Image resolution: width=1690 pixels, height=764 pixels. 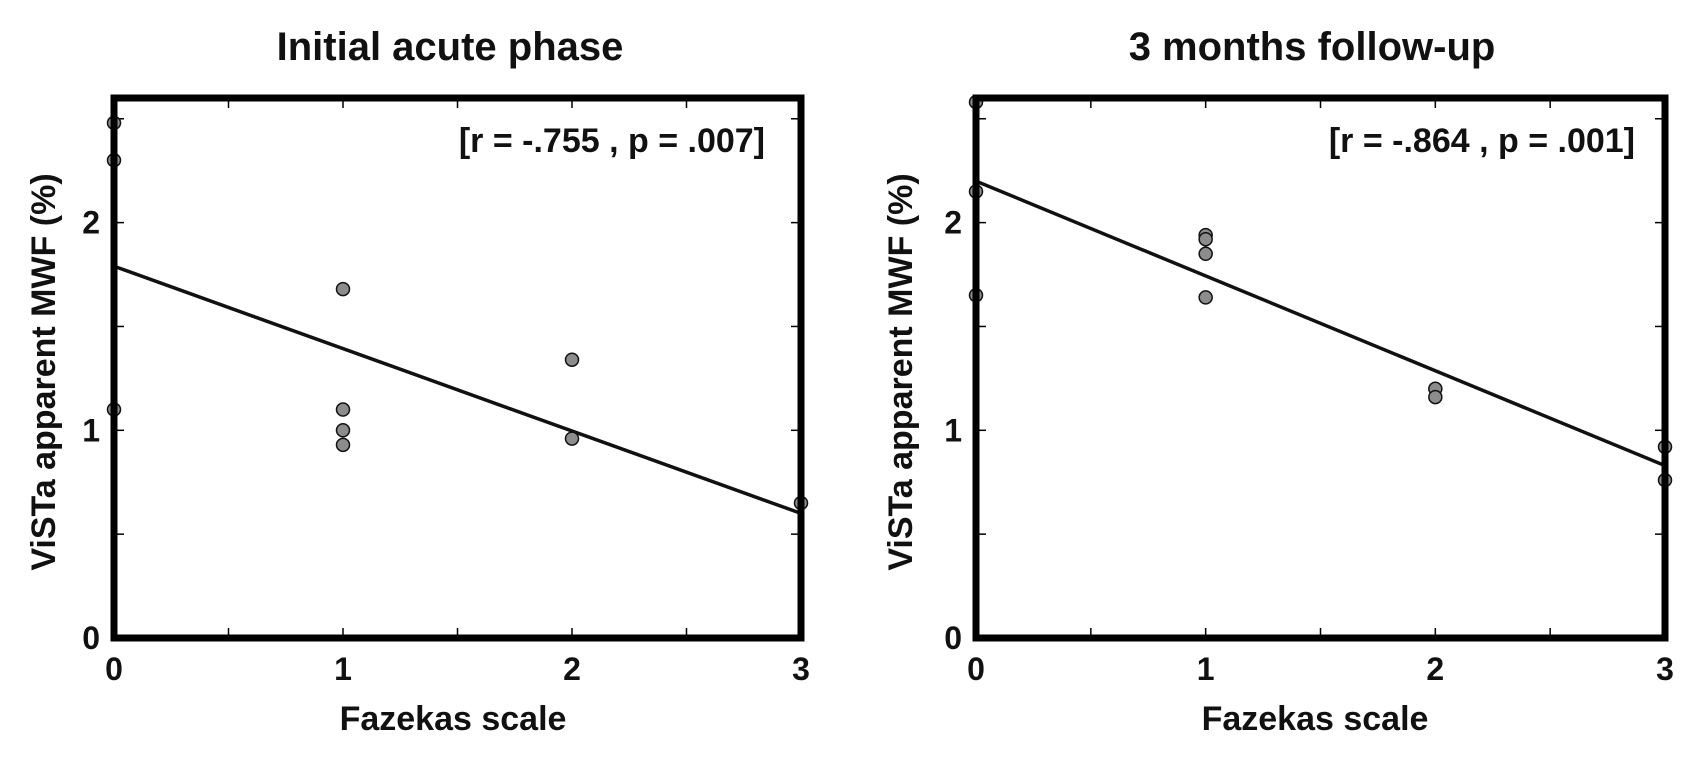 What do you see at coordinates (450, 47) in the screenshot?
I see `chart-title: Initial acute phase` at bounding box center [450, 47].